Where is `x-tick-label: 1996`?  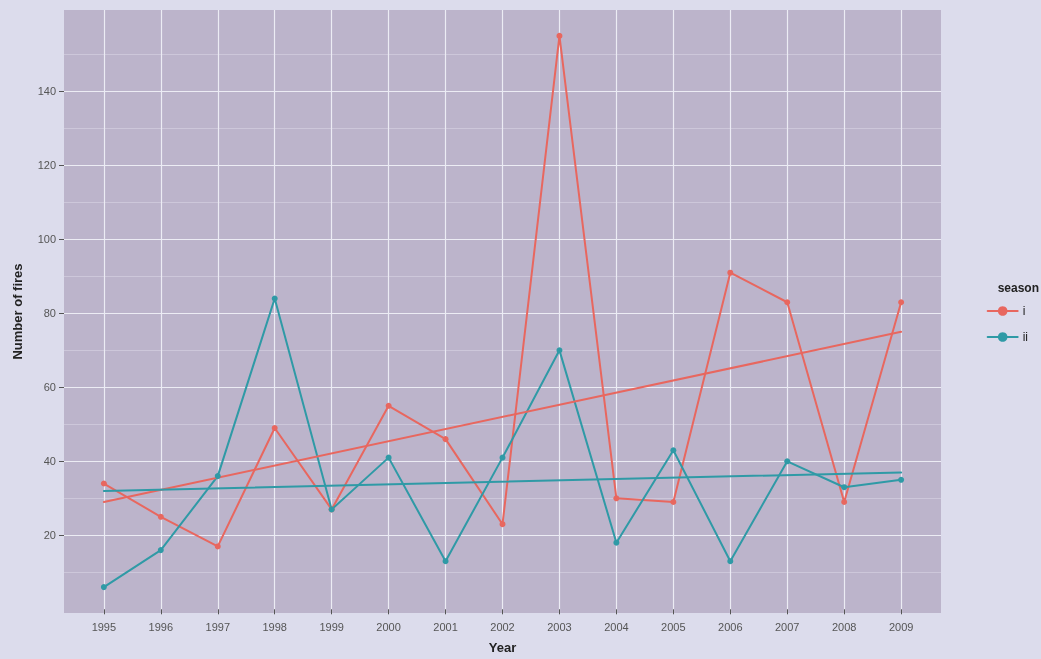
x-tick-label: 1996 is located at coordinates (161, 626).